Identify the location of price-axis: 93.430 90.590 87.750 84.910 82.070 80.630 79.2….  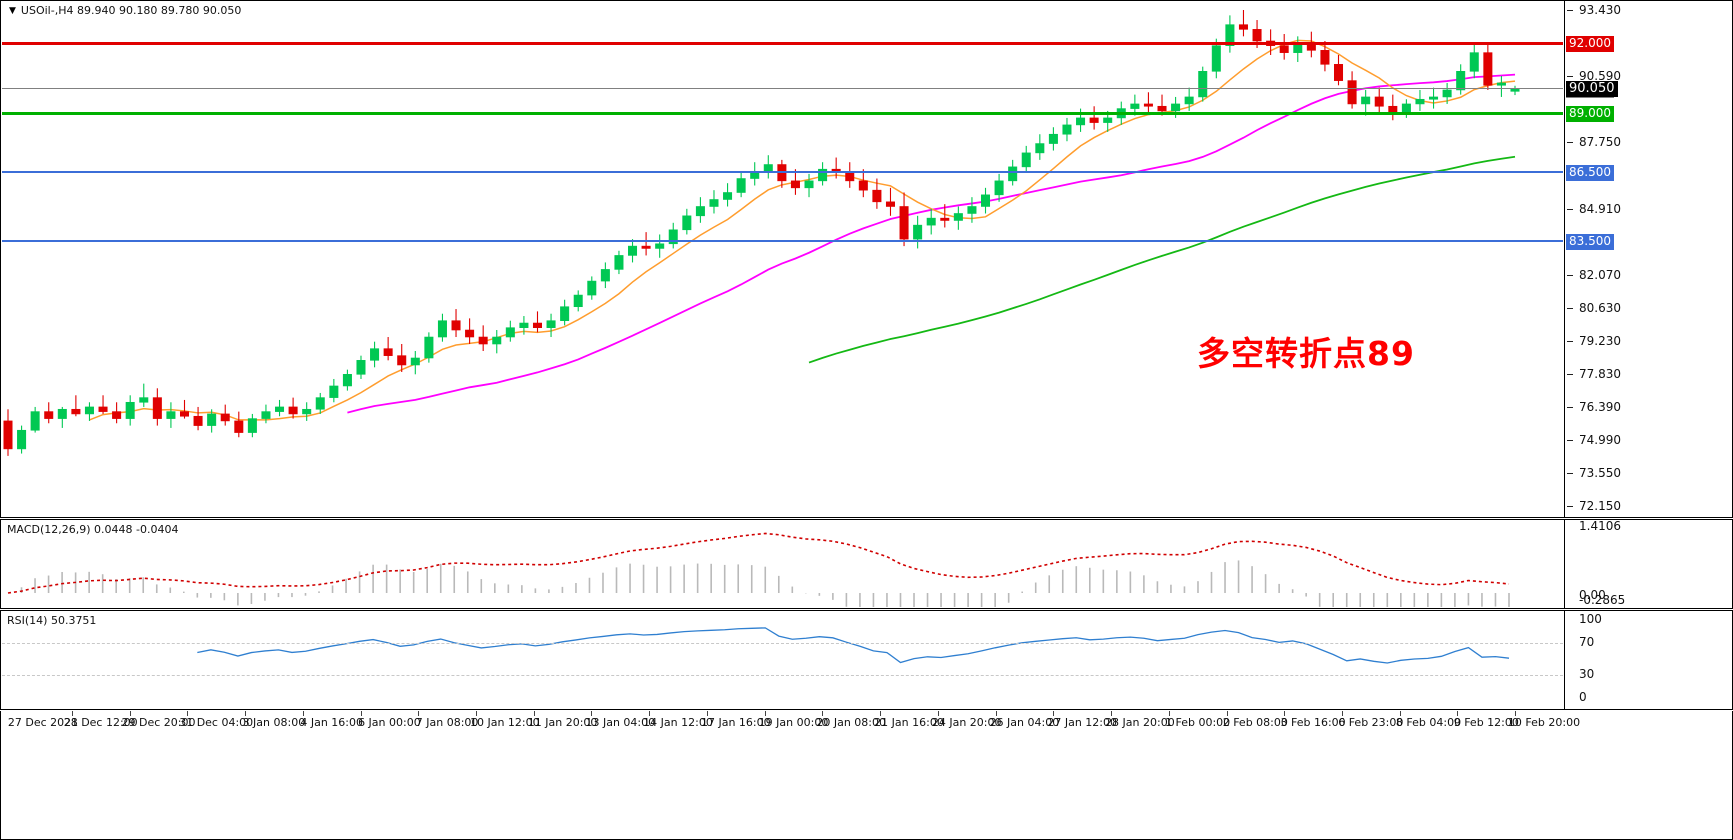
(1648, 259).